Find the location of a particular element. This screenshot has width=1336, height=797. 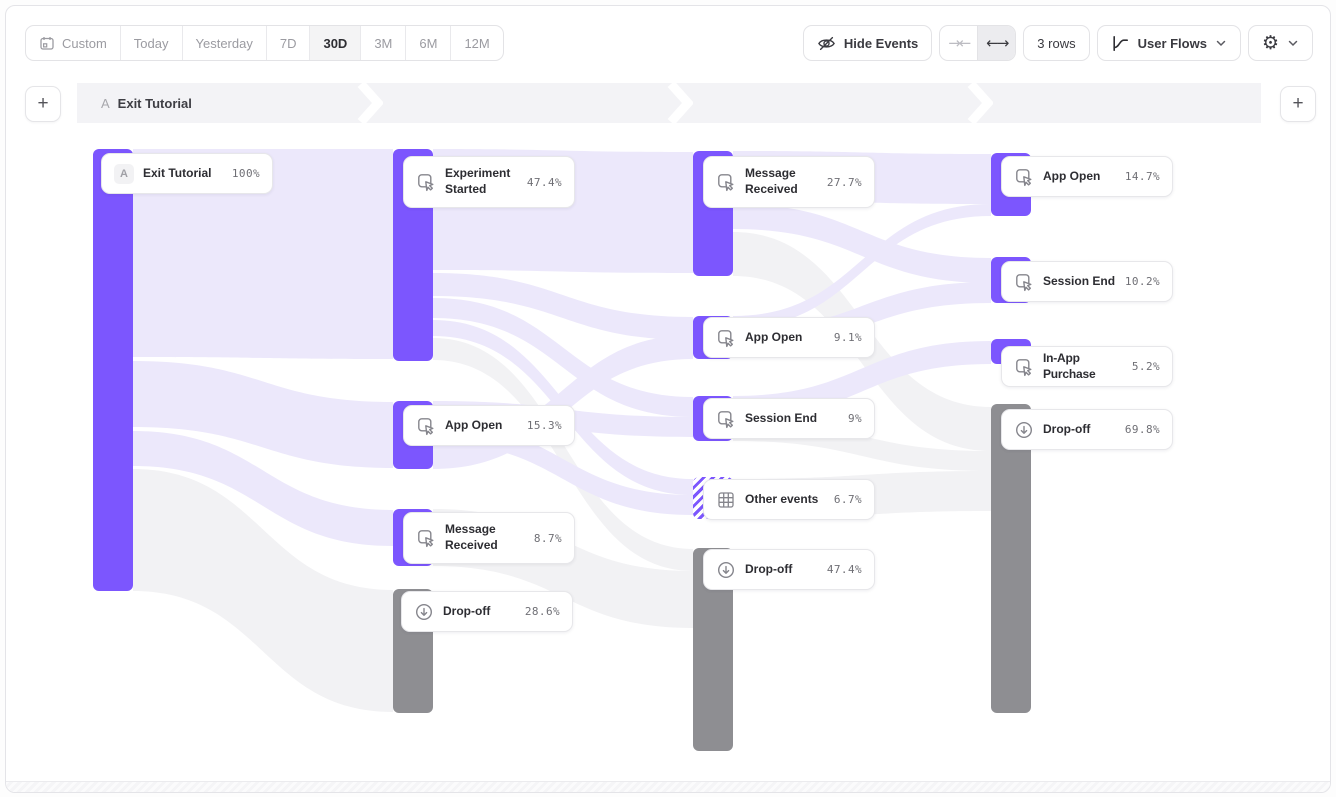

date-range-today: Today is located at coordinates (150, 43).